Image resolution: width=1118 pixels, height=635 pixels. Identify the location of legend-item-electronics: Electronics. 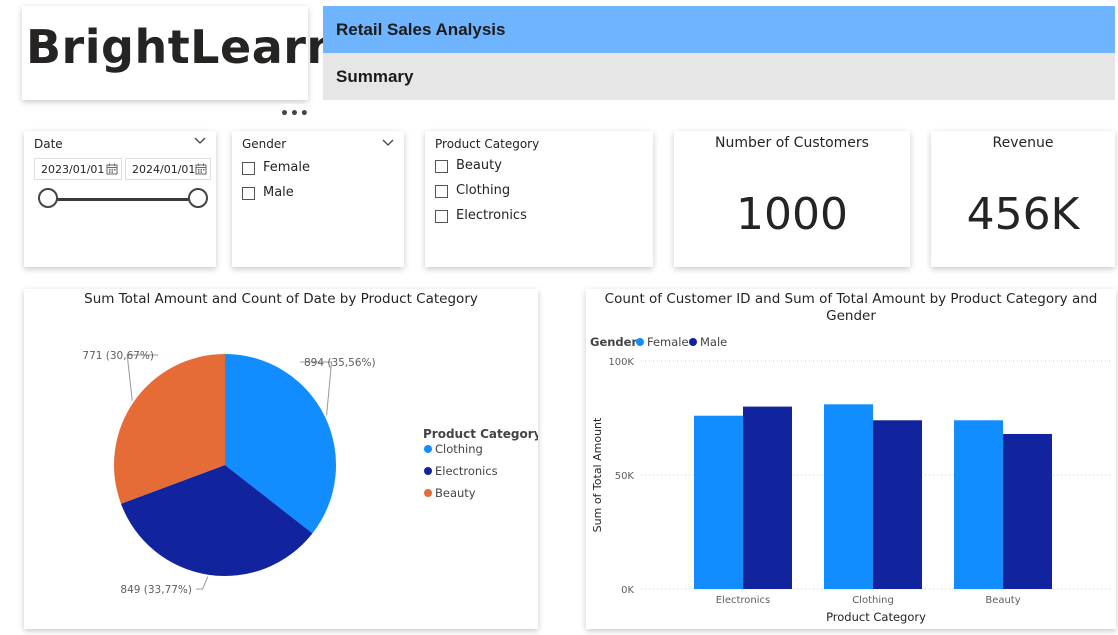
(466, 471).